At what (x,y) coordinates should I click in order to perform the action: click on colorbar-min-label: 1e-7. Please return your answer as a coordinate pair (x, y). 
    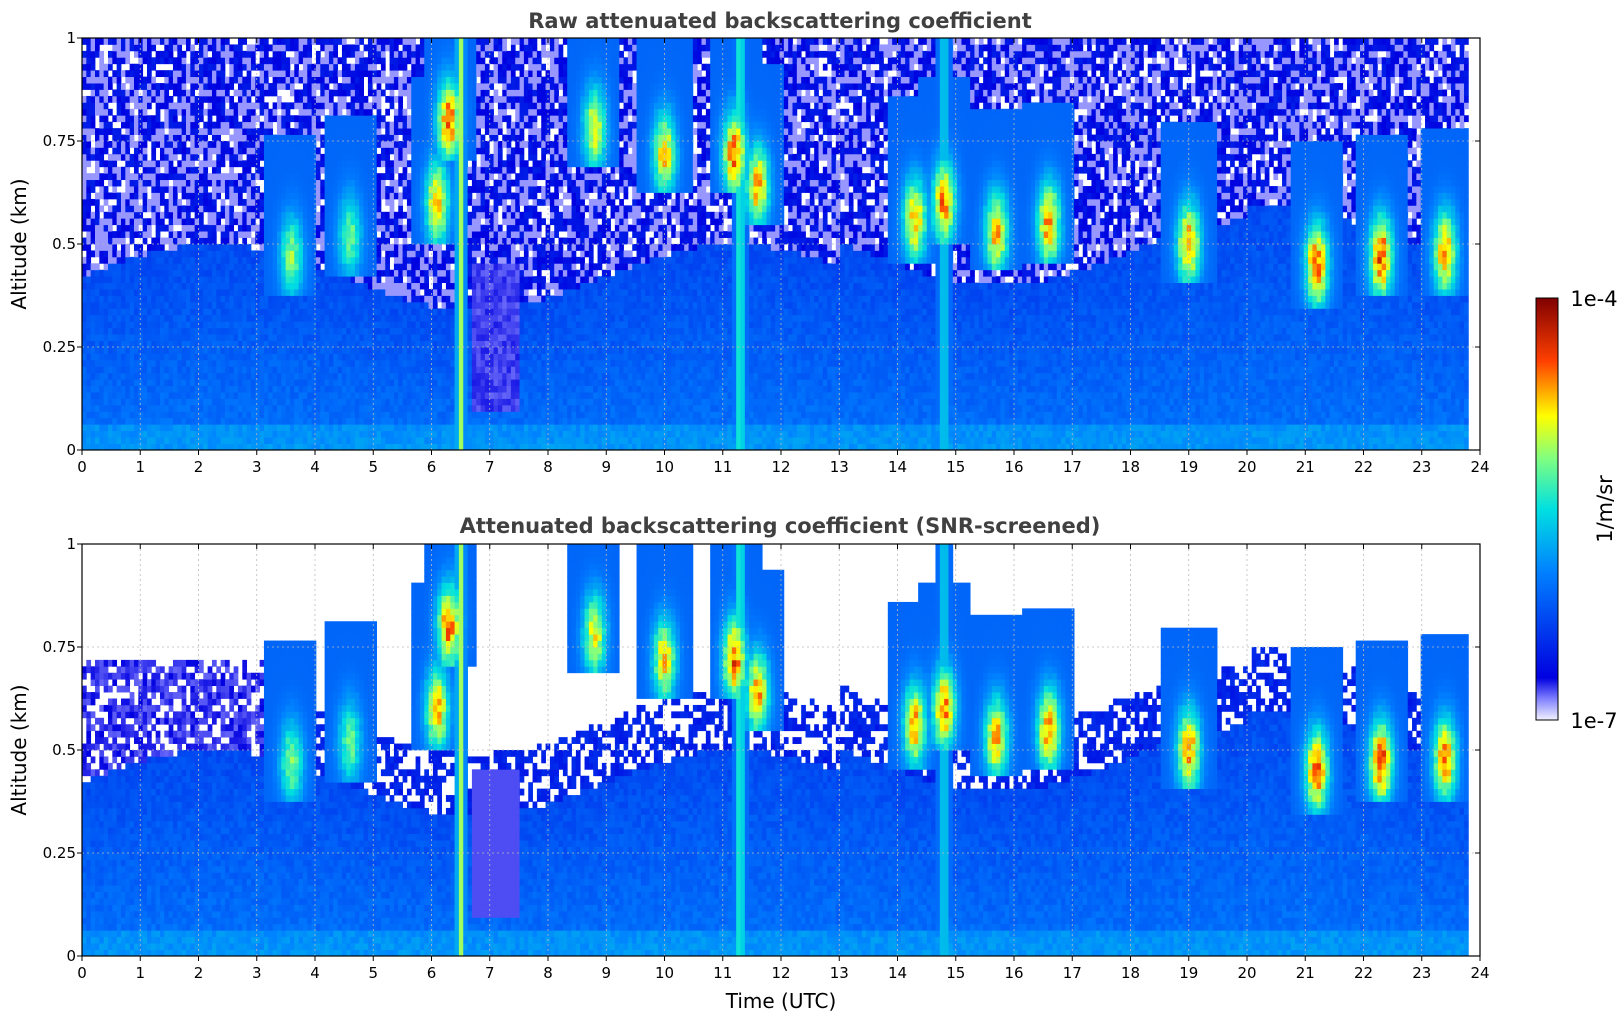
    Looking at the image, I should click on (1593, 721).